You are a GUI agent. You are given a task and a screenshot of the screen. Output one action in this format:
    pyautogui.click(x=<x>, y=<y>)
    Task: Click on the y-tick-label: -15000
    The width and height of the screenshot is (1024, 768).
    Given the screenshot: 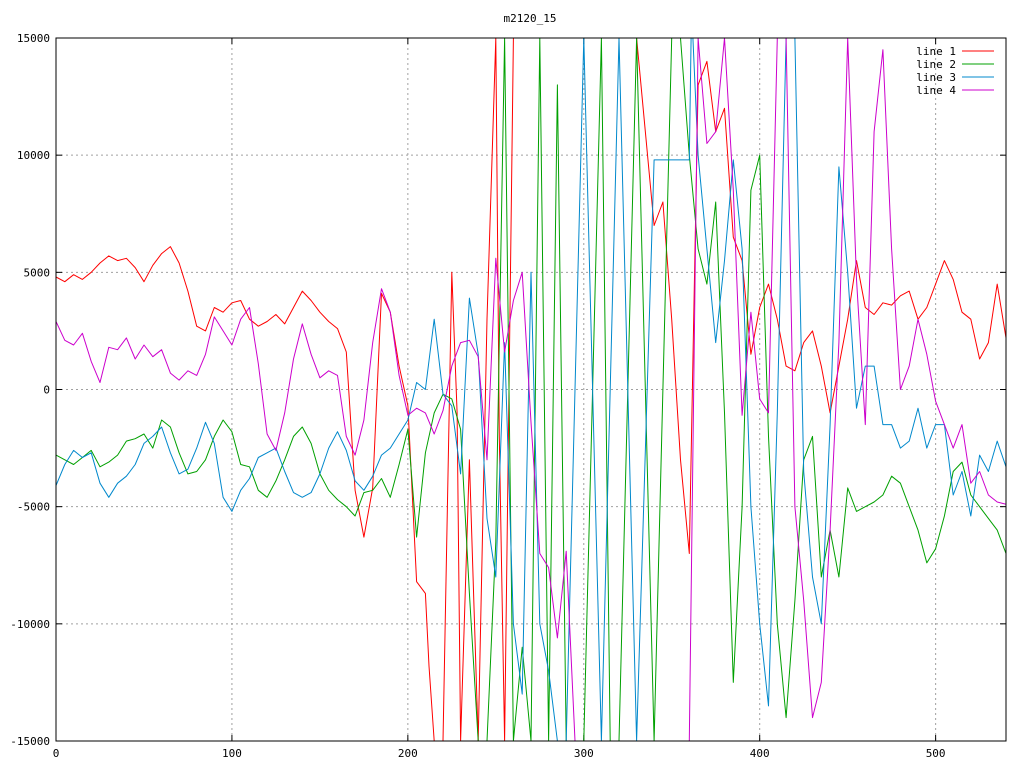 What is the action you would take?
    pyautogui.click(x=30, y=741)
    